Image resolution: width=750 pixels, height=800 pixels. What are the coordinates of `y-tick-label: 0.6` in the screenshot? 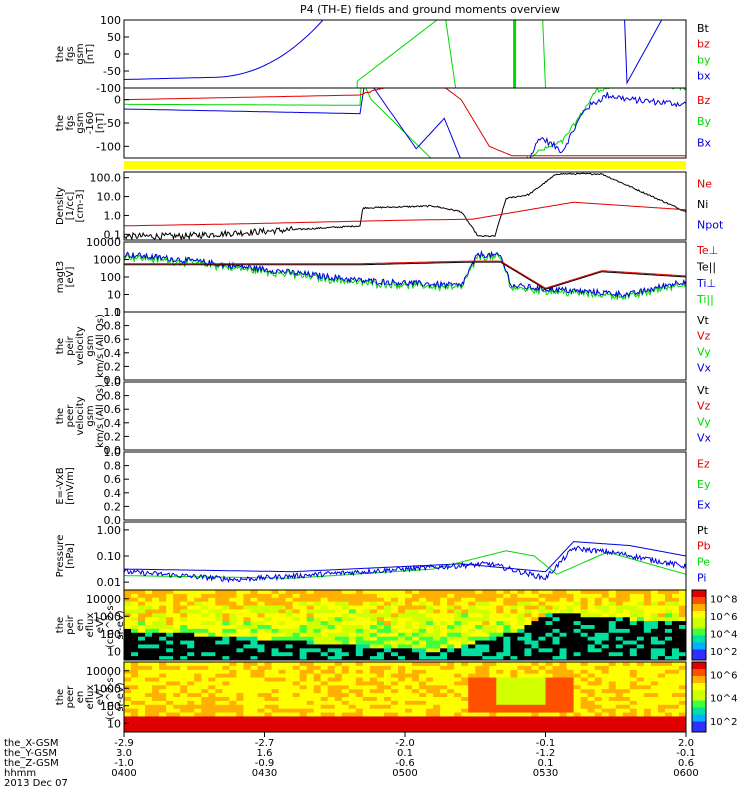 It's located at (113, 479).